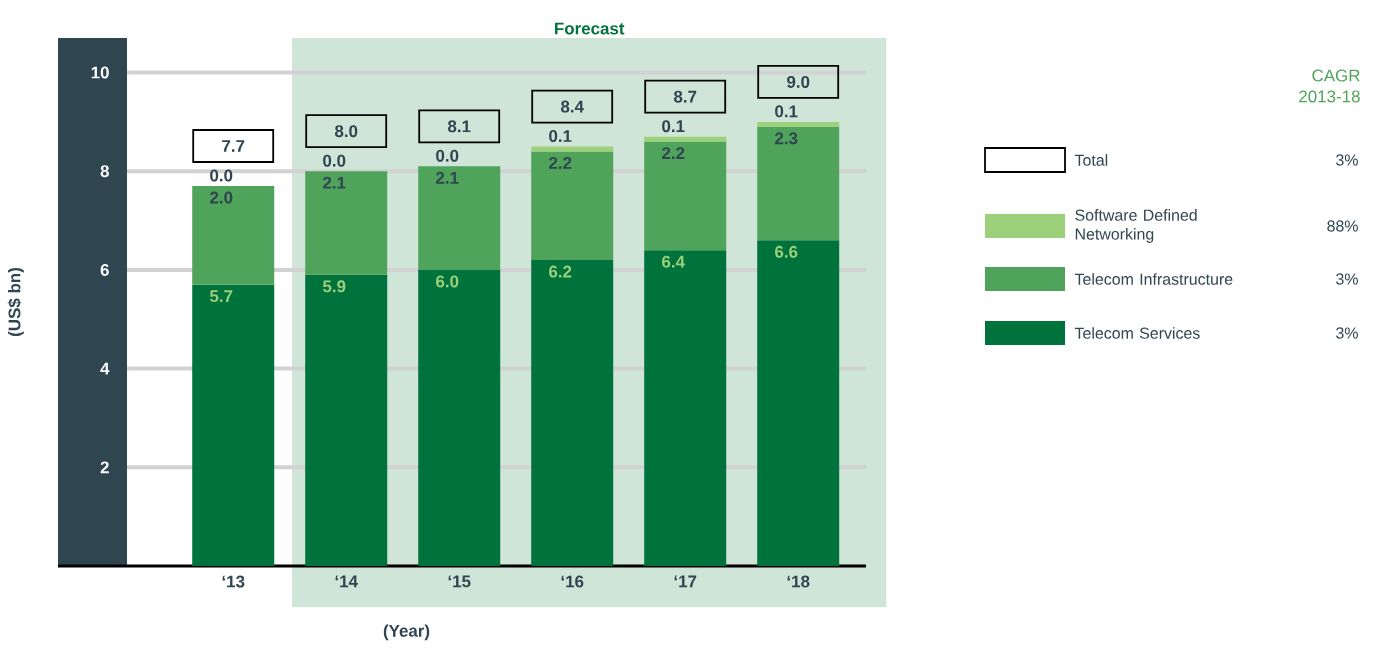 The width and height of the screenshot is (1378, 651). What do you see at coordinates (459, 581) in the screenshot?
I see `x-tick-label: ‘15` at bounding box center [459, 581].